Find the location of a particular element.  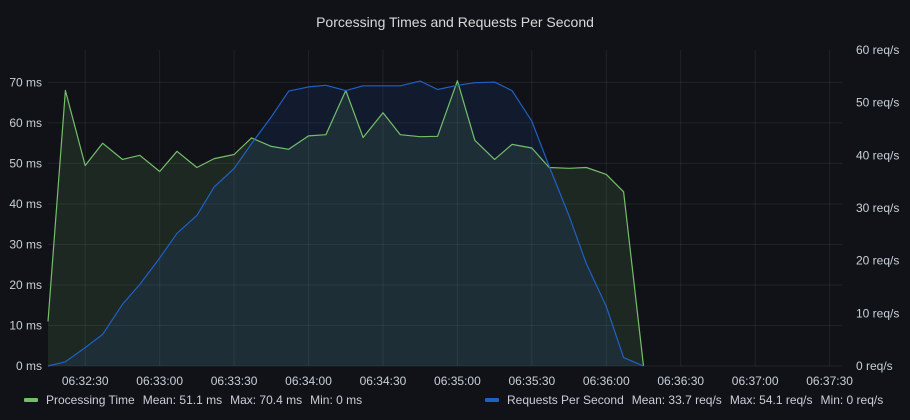

x-tick-label: 06:32:30 is located at coordinates (85, 381).